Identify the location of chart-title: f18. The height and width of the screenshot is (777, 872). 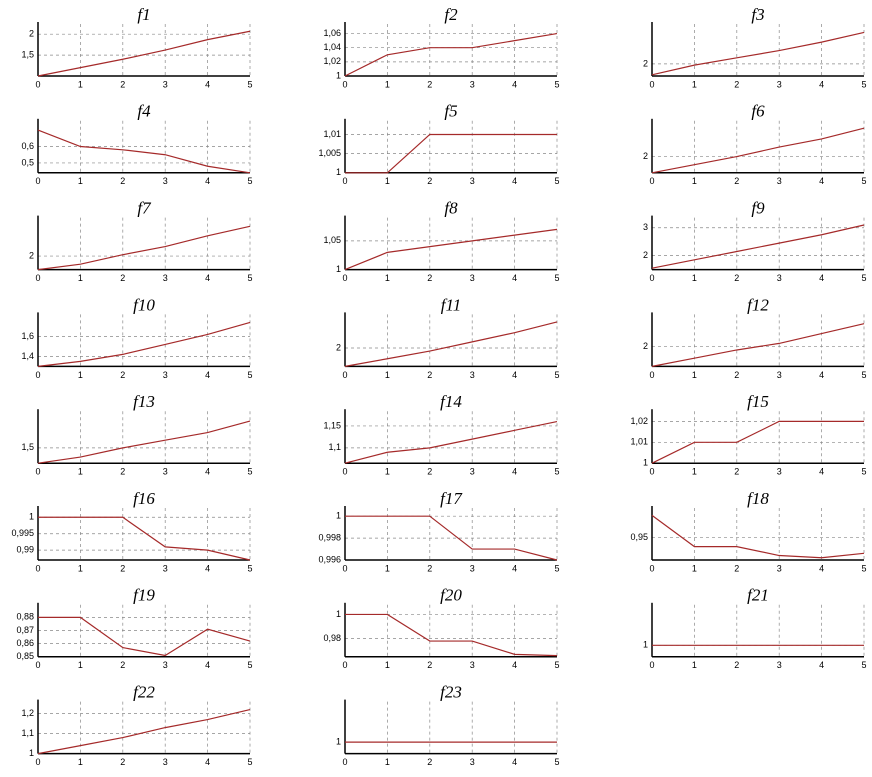
(758, 498).